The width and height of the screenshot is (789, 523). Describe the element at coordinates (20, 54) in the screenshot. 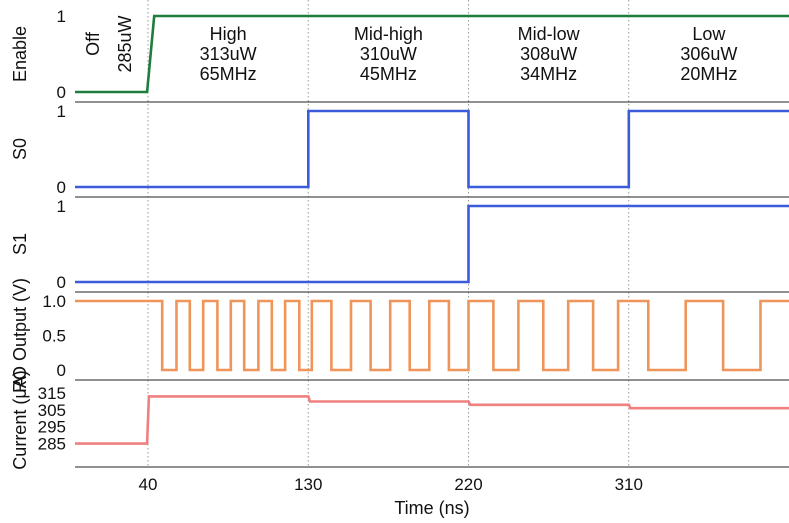

I see `y-axis-label: Enable` at that location.